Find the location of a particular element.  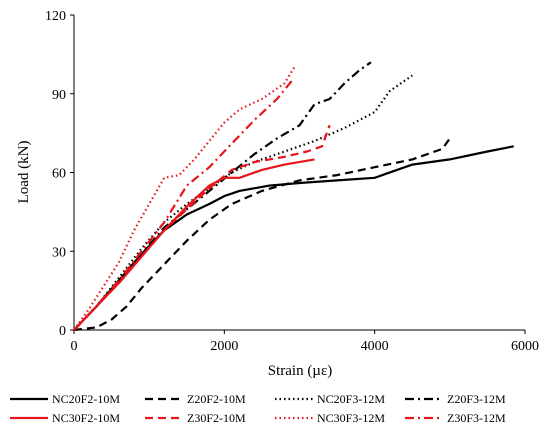

x-tick-label: 4000 is located at coordinates (375, 346).